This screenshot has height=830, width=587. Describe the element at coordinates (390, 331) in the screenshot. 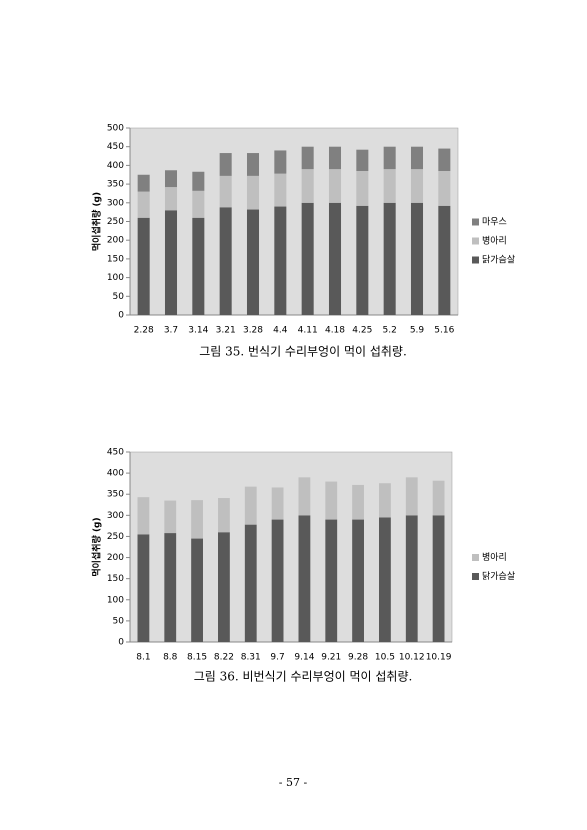

I see `x-tick-label: 5.2` at that location.